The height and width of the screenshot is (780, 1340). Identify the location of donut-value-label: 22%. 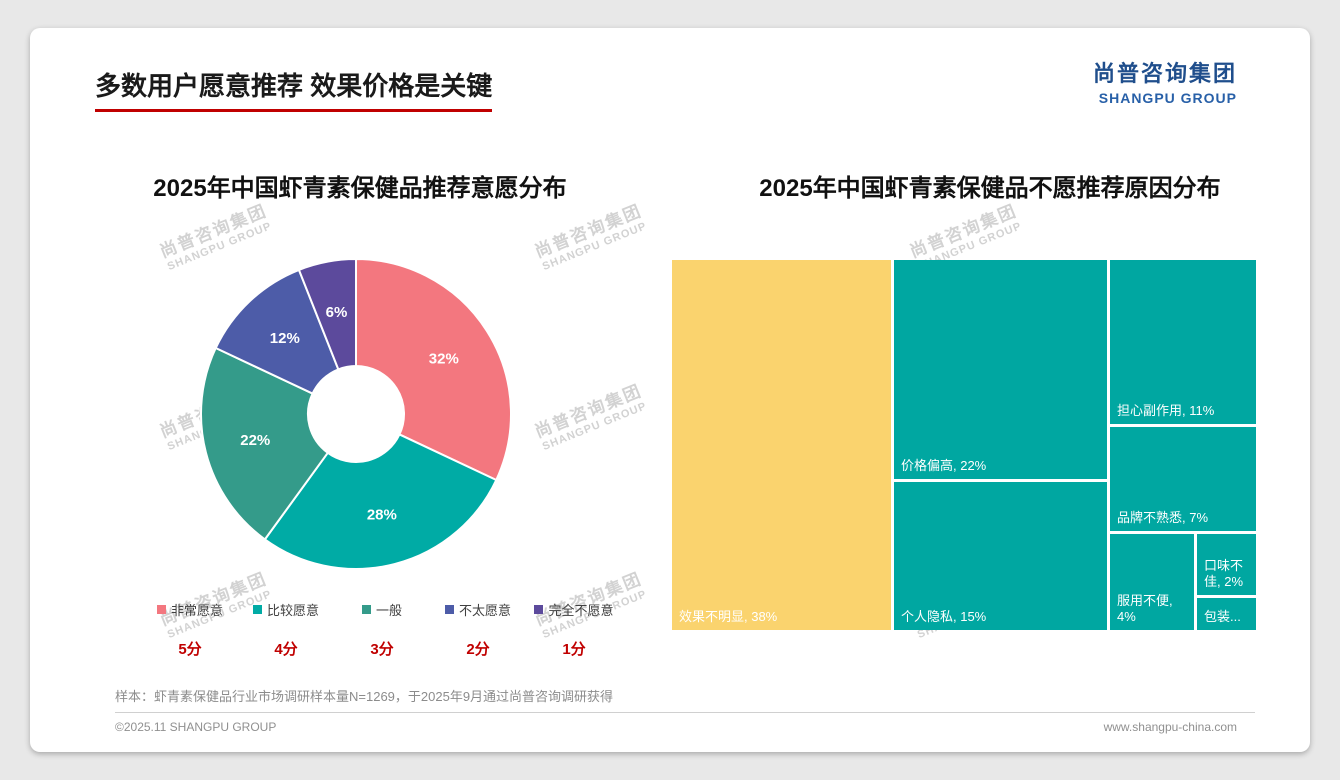
(255, 440).